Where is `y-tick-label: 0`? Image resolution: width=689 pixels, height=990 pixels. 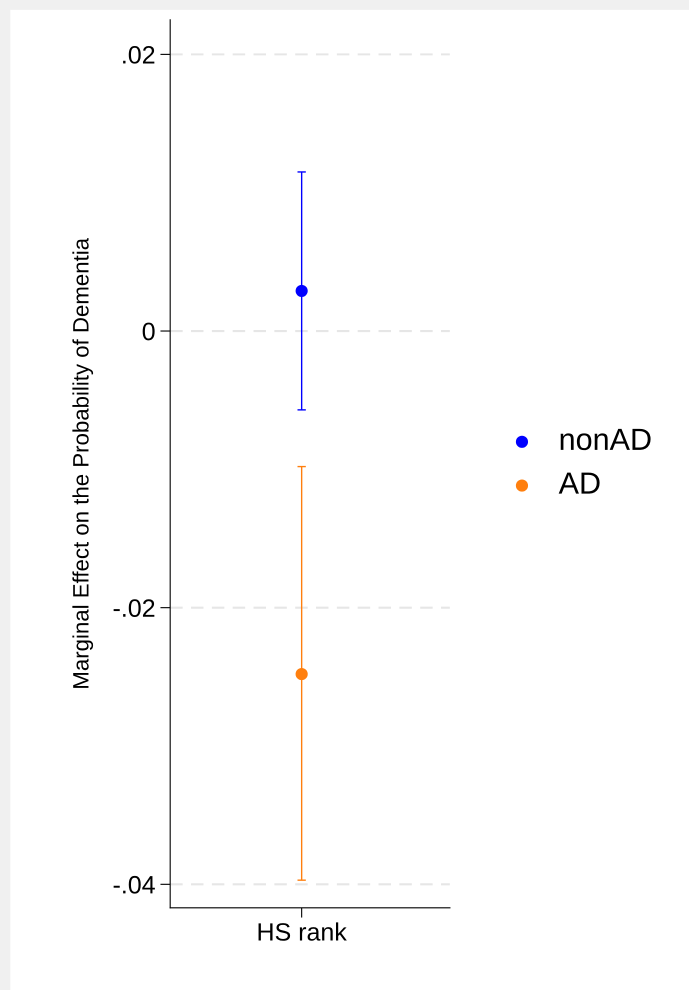
y-tick-label: 0 is located at coordinates (148, 331).